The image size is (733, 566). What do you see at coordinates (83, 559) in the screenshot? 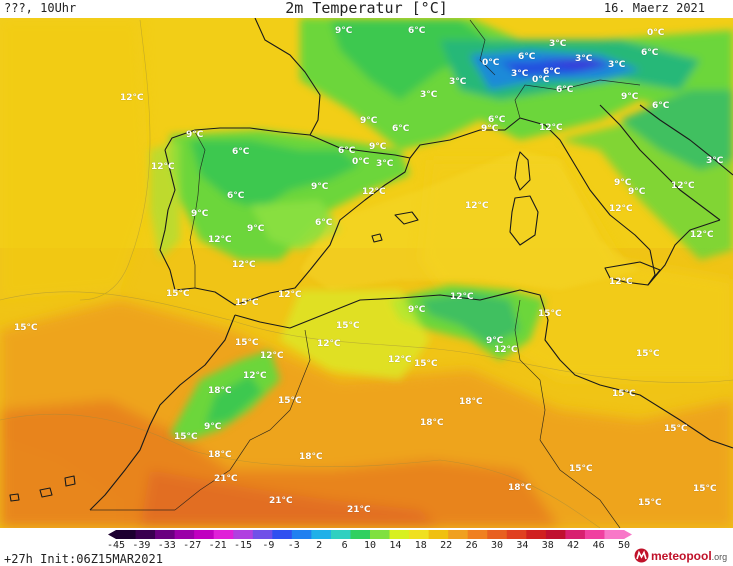
I see `forecast-init-label: +27h Init:06Z15MAR2021` at bounding box center [83, 559].